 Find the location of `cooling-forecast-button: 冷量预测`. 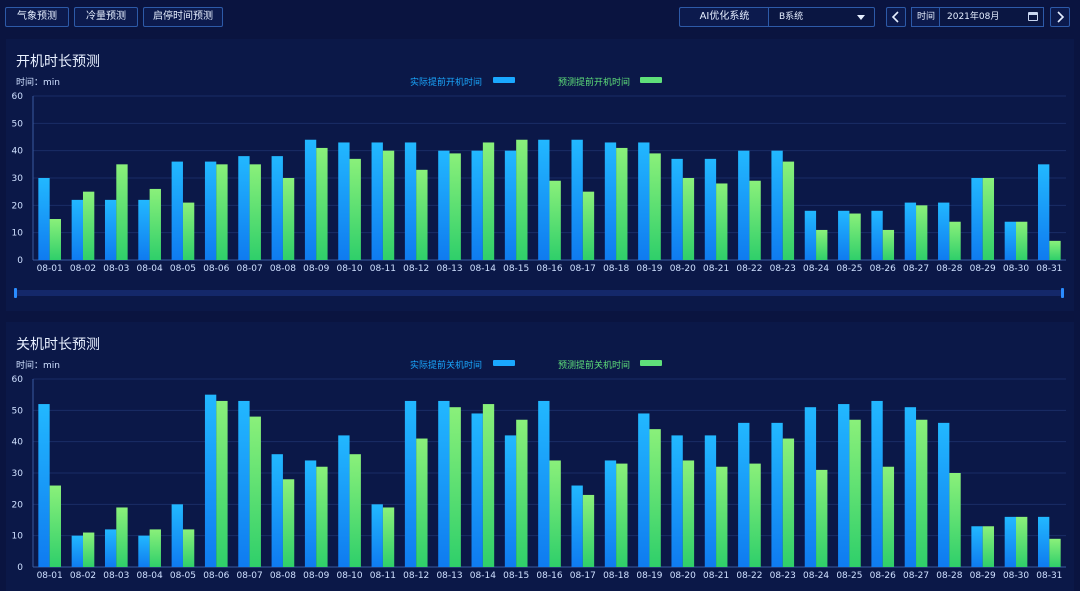

cooling-forecast-button: 冷量预测 is located at coordinates (106, 17).